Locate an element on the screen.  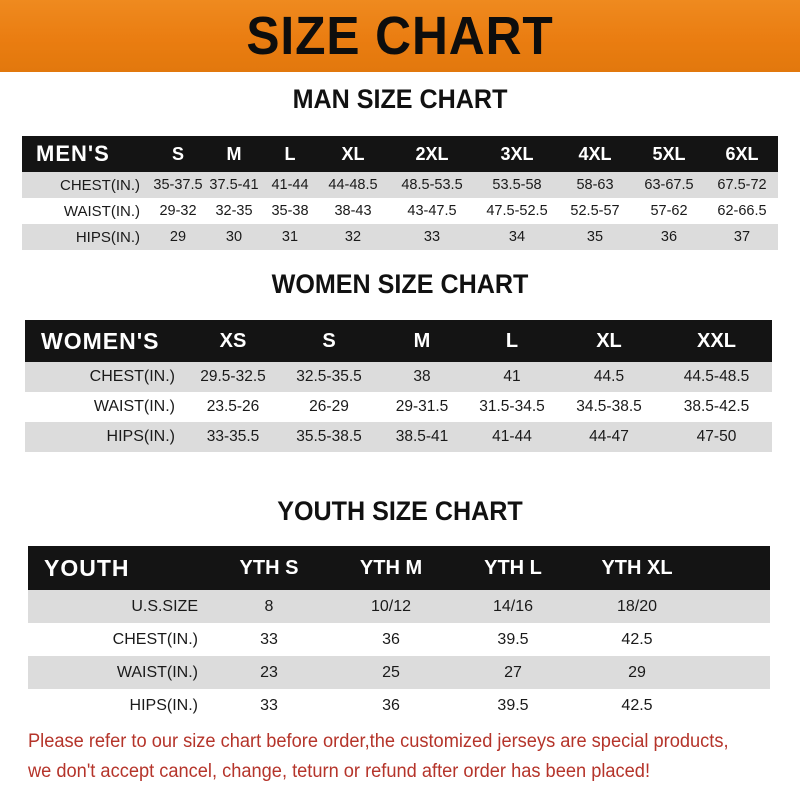
men-chest-2xl: 48.5-53.5 is located at coordinates (432, 185).